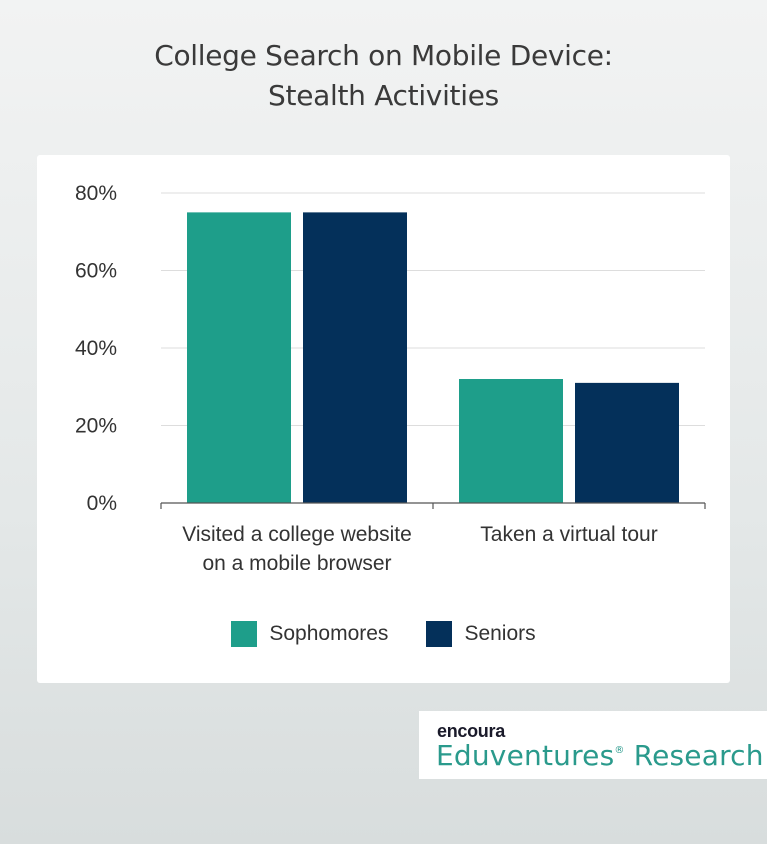 This screenshot has height=844, width=767. What do you see at coordinates (525, 755) in the screenshot?
I see `brand-name: Eduventures` at bounding box center [525, 755].